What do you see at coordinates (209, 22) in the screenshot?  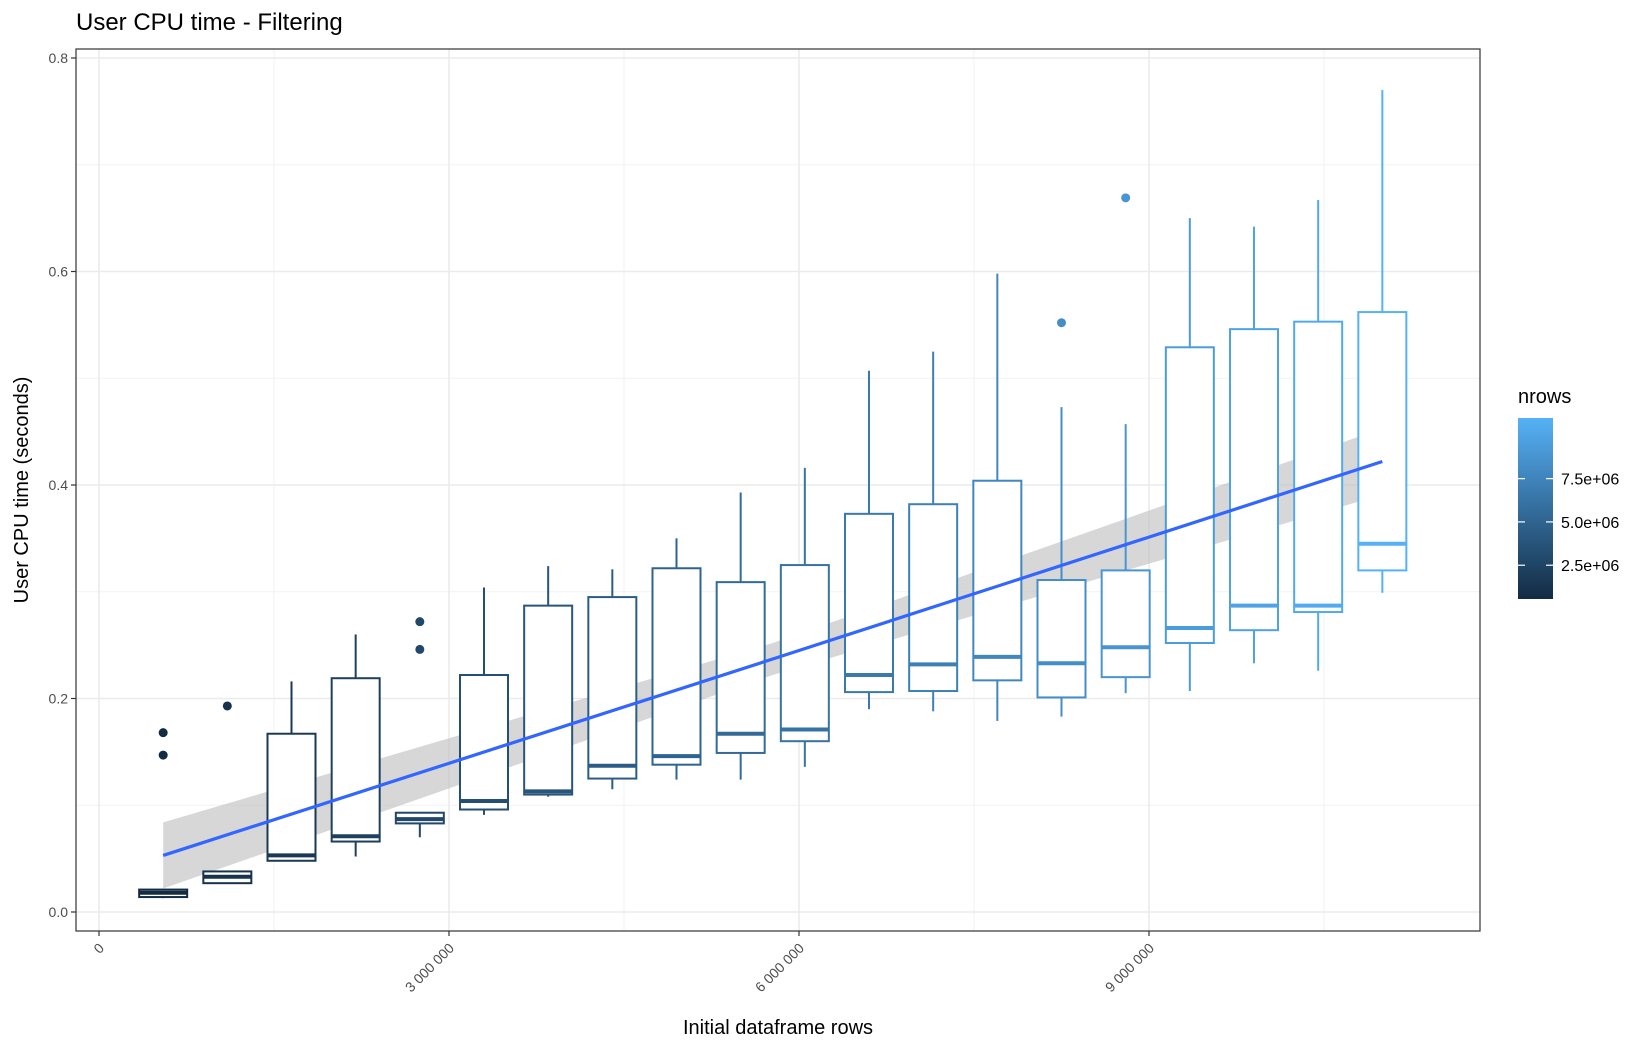 I see `chart-title: User CPU time - Filtering` at bounding box center [209, 22].